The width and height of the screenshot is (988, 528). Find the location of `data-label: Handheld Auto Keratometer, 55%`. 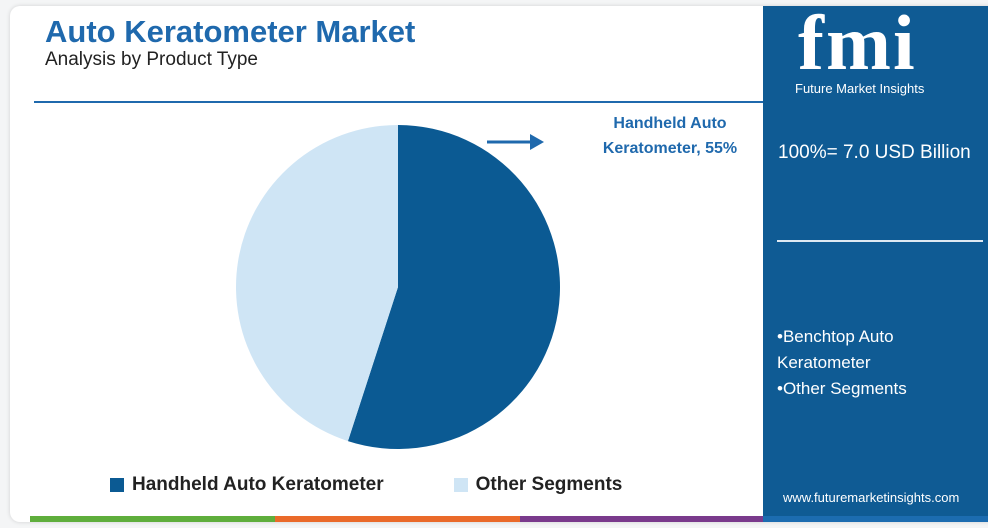

data-label: Handheld Auto Keratometer, 55% is located at coordinates (670, 136).